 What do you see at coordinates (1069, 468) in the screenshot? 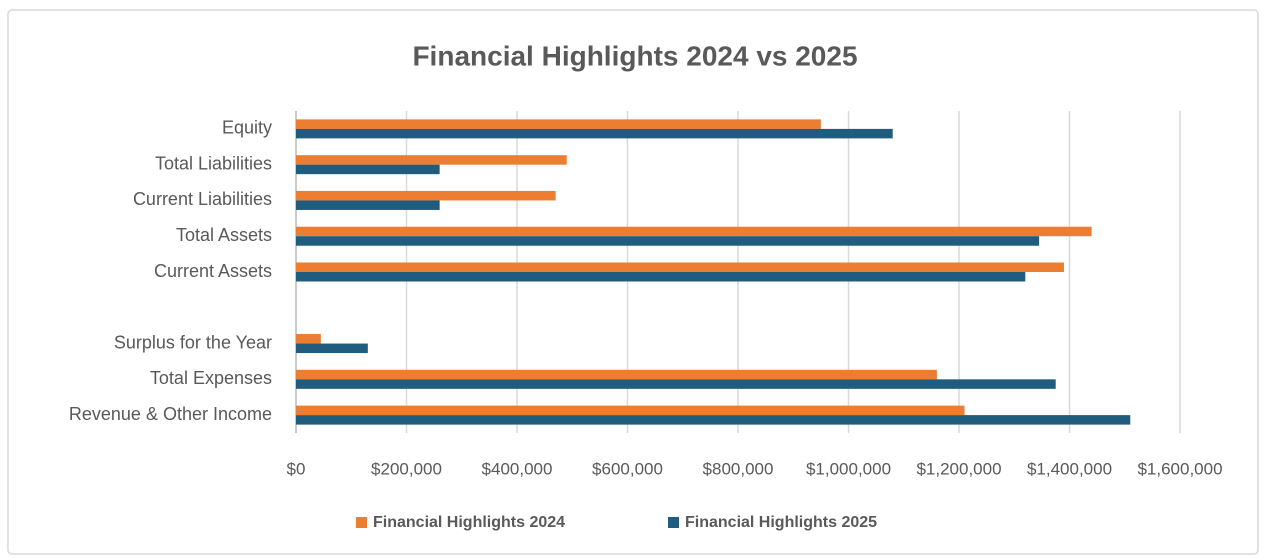
I see `x-tick-label: $1,400,000` at bounding box center [1069, 468].